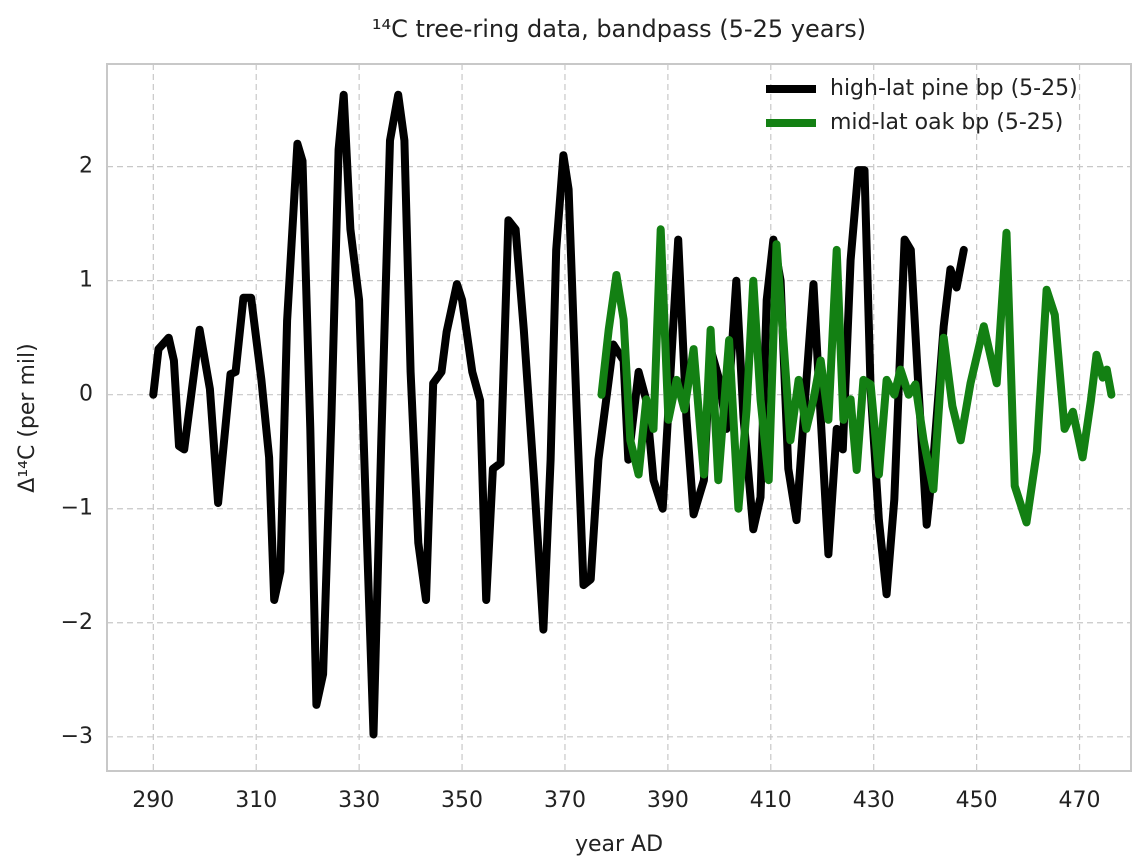  What do you see at coordinates (946, 122) in the screenshot?
I see `legend-label: mid-lat oak bp (5-25)` at bounding box center [946, 122].